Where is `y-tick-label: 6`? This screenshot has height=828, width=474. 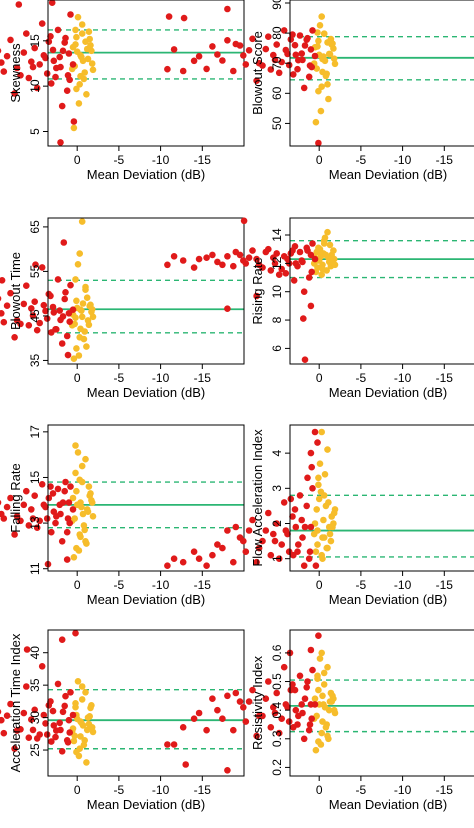 y-tick-label: 6 is located at coordinates (277, 348).